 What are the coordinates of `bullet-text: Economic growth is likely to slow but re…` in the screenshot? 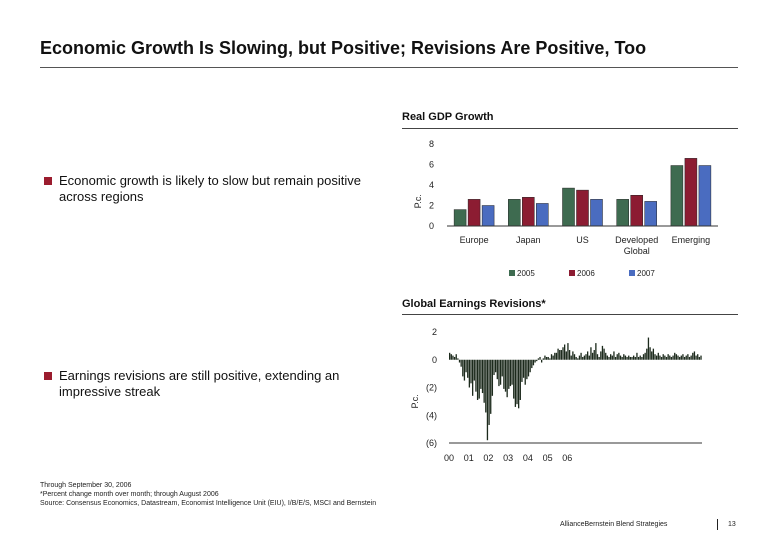 It's located at (210, 188).